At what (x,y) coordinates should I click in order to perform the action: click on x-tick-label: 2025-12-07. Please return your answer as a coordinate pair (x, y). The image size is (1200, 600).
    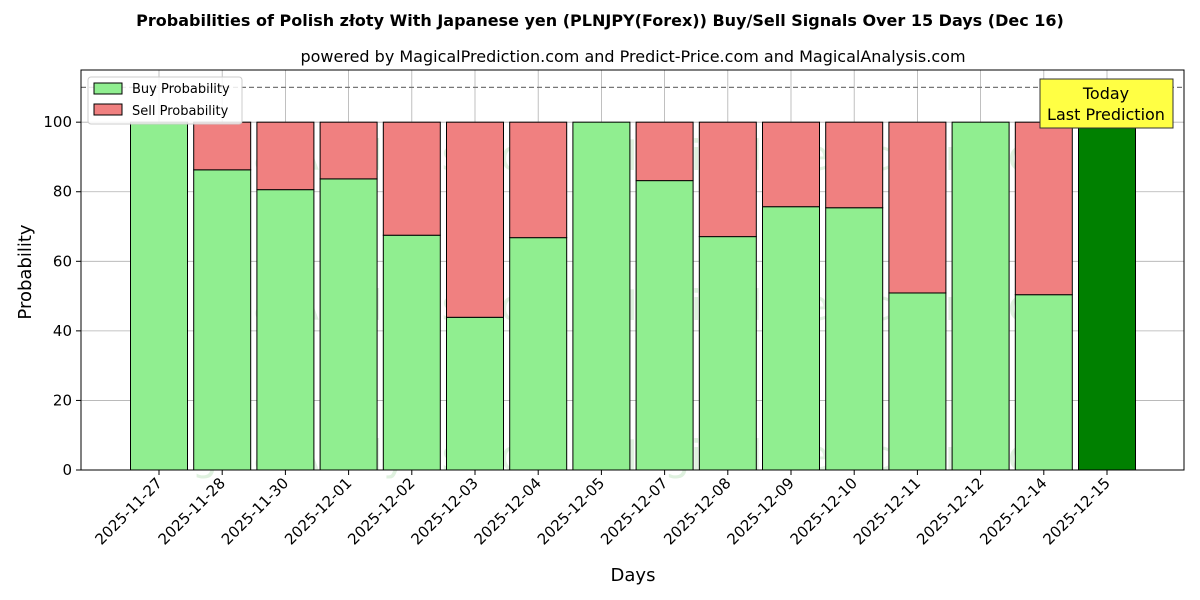
    Looking at the image, I should click on (634, 511).